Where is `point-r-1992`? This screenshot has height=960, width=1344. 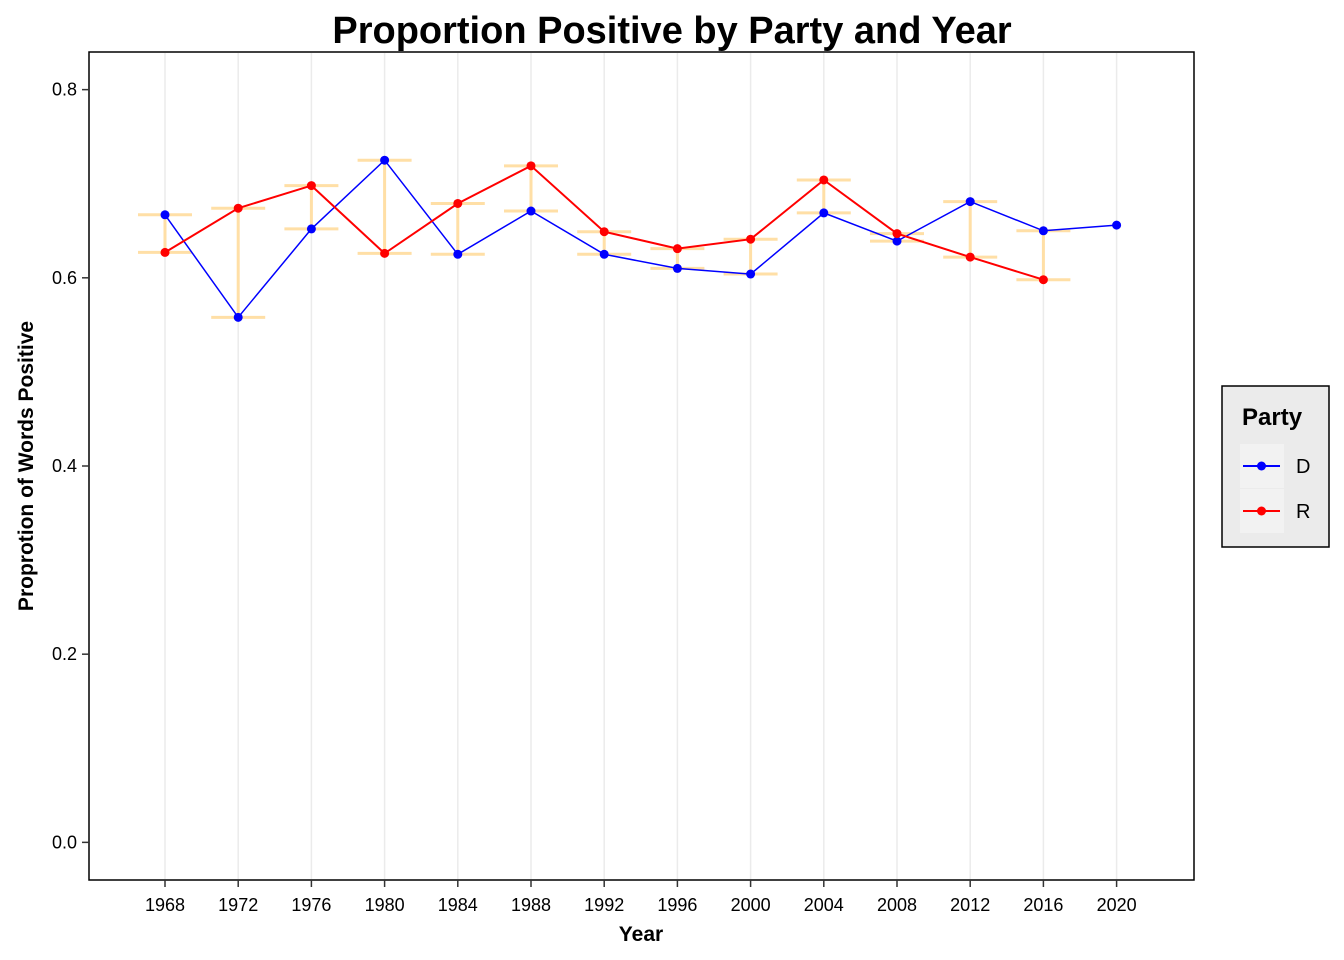
point-r-1992 is located at coordinates (604, 232).